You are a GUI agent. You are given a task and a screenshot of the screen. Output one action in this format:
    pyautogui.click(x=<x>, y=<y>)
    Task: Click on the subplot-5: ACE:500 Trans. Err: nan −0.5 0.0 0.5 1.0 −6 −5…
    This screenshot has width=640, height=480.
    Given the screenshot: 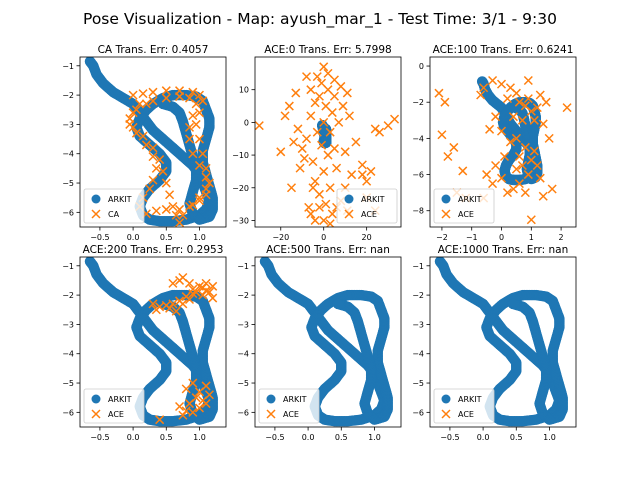 What is the action you would take?
    pyautogui.click(x=319, y=343)
    